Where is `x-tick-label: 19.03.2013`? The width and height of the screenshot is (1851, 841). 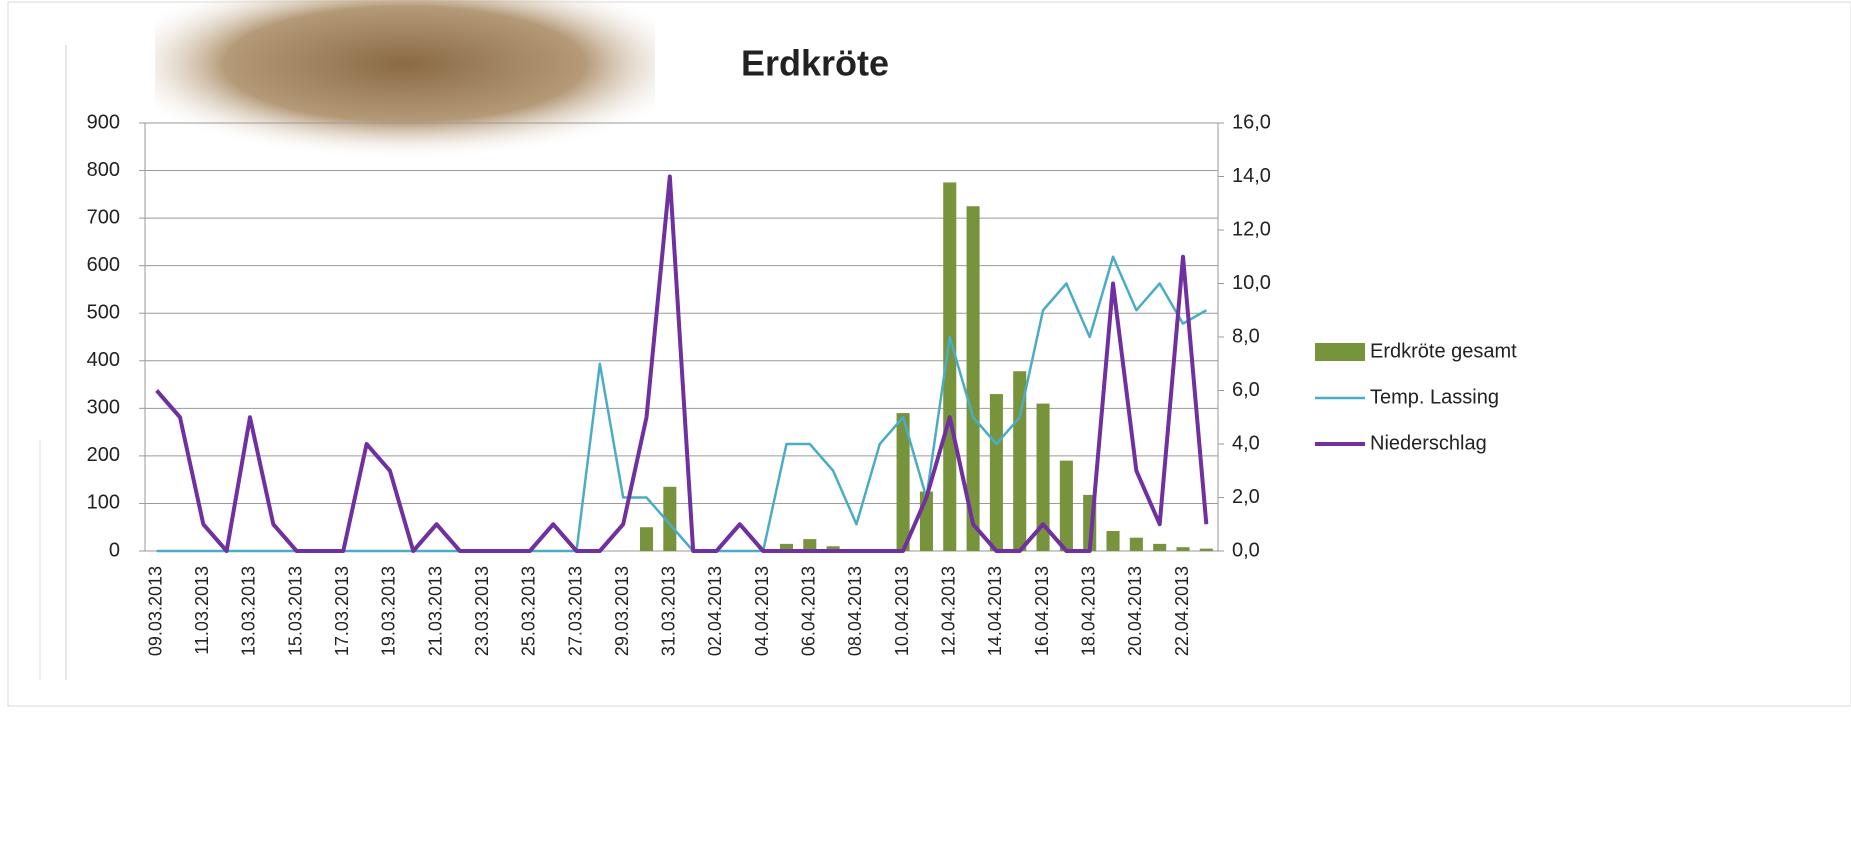
x-tick-label: 19.03.2013 is located at coordinates (389, 611).